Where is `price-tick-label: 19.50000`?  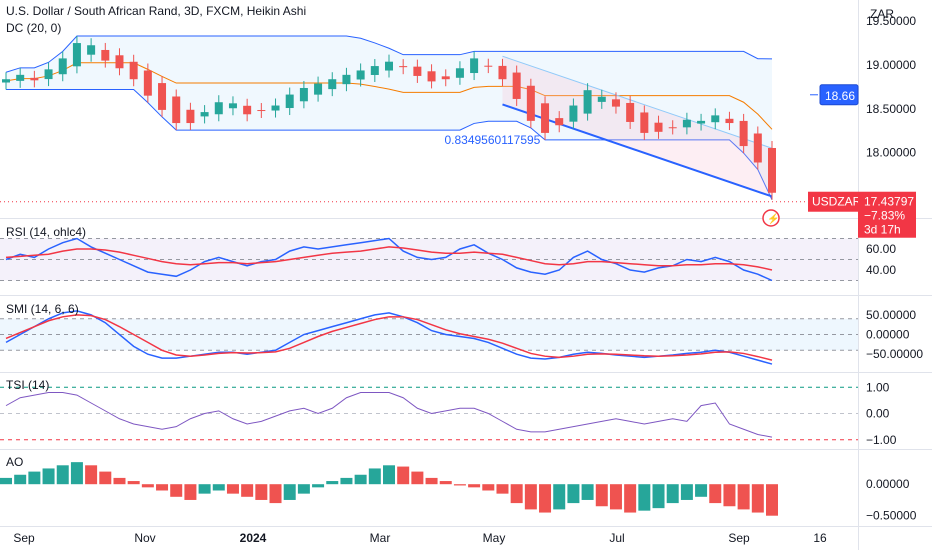 price-tick-label: 19.50000 is located at coordinates (891, 21).